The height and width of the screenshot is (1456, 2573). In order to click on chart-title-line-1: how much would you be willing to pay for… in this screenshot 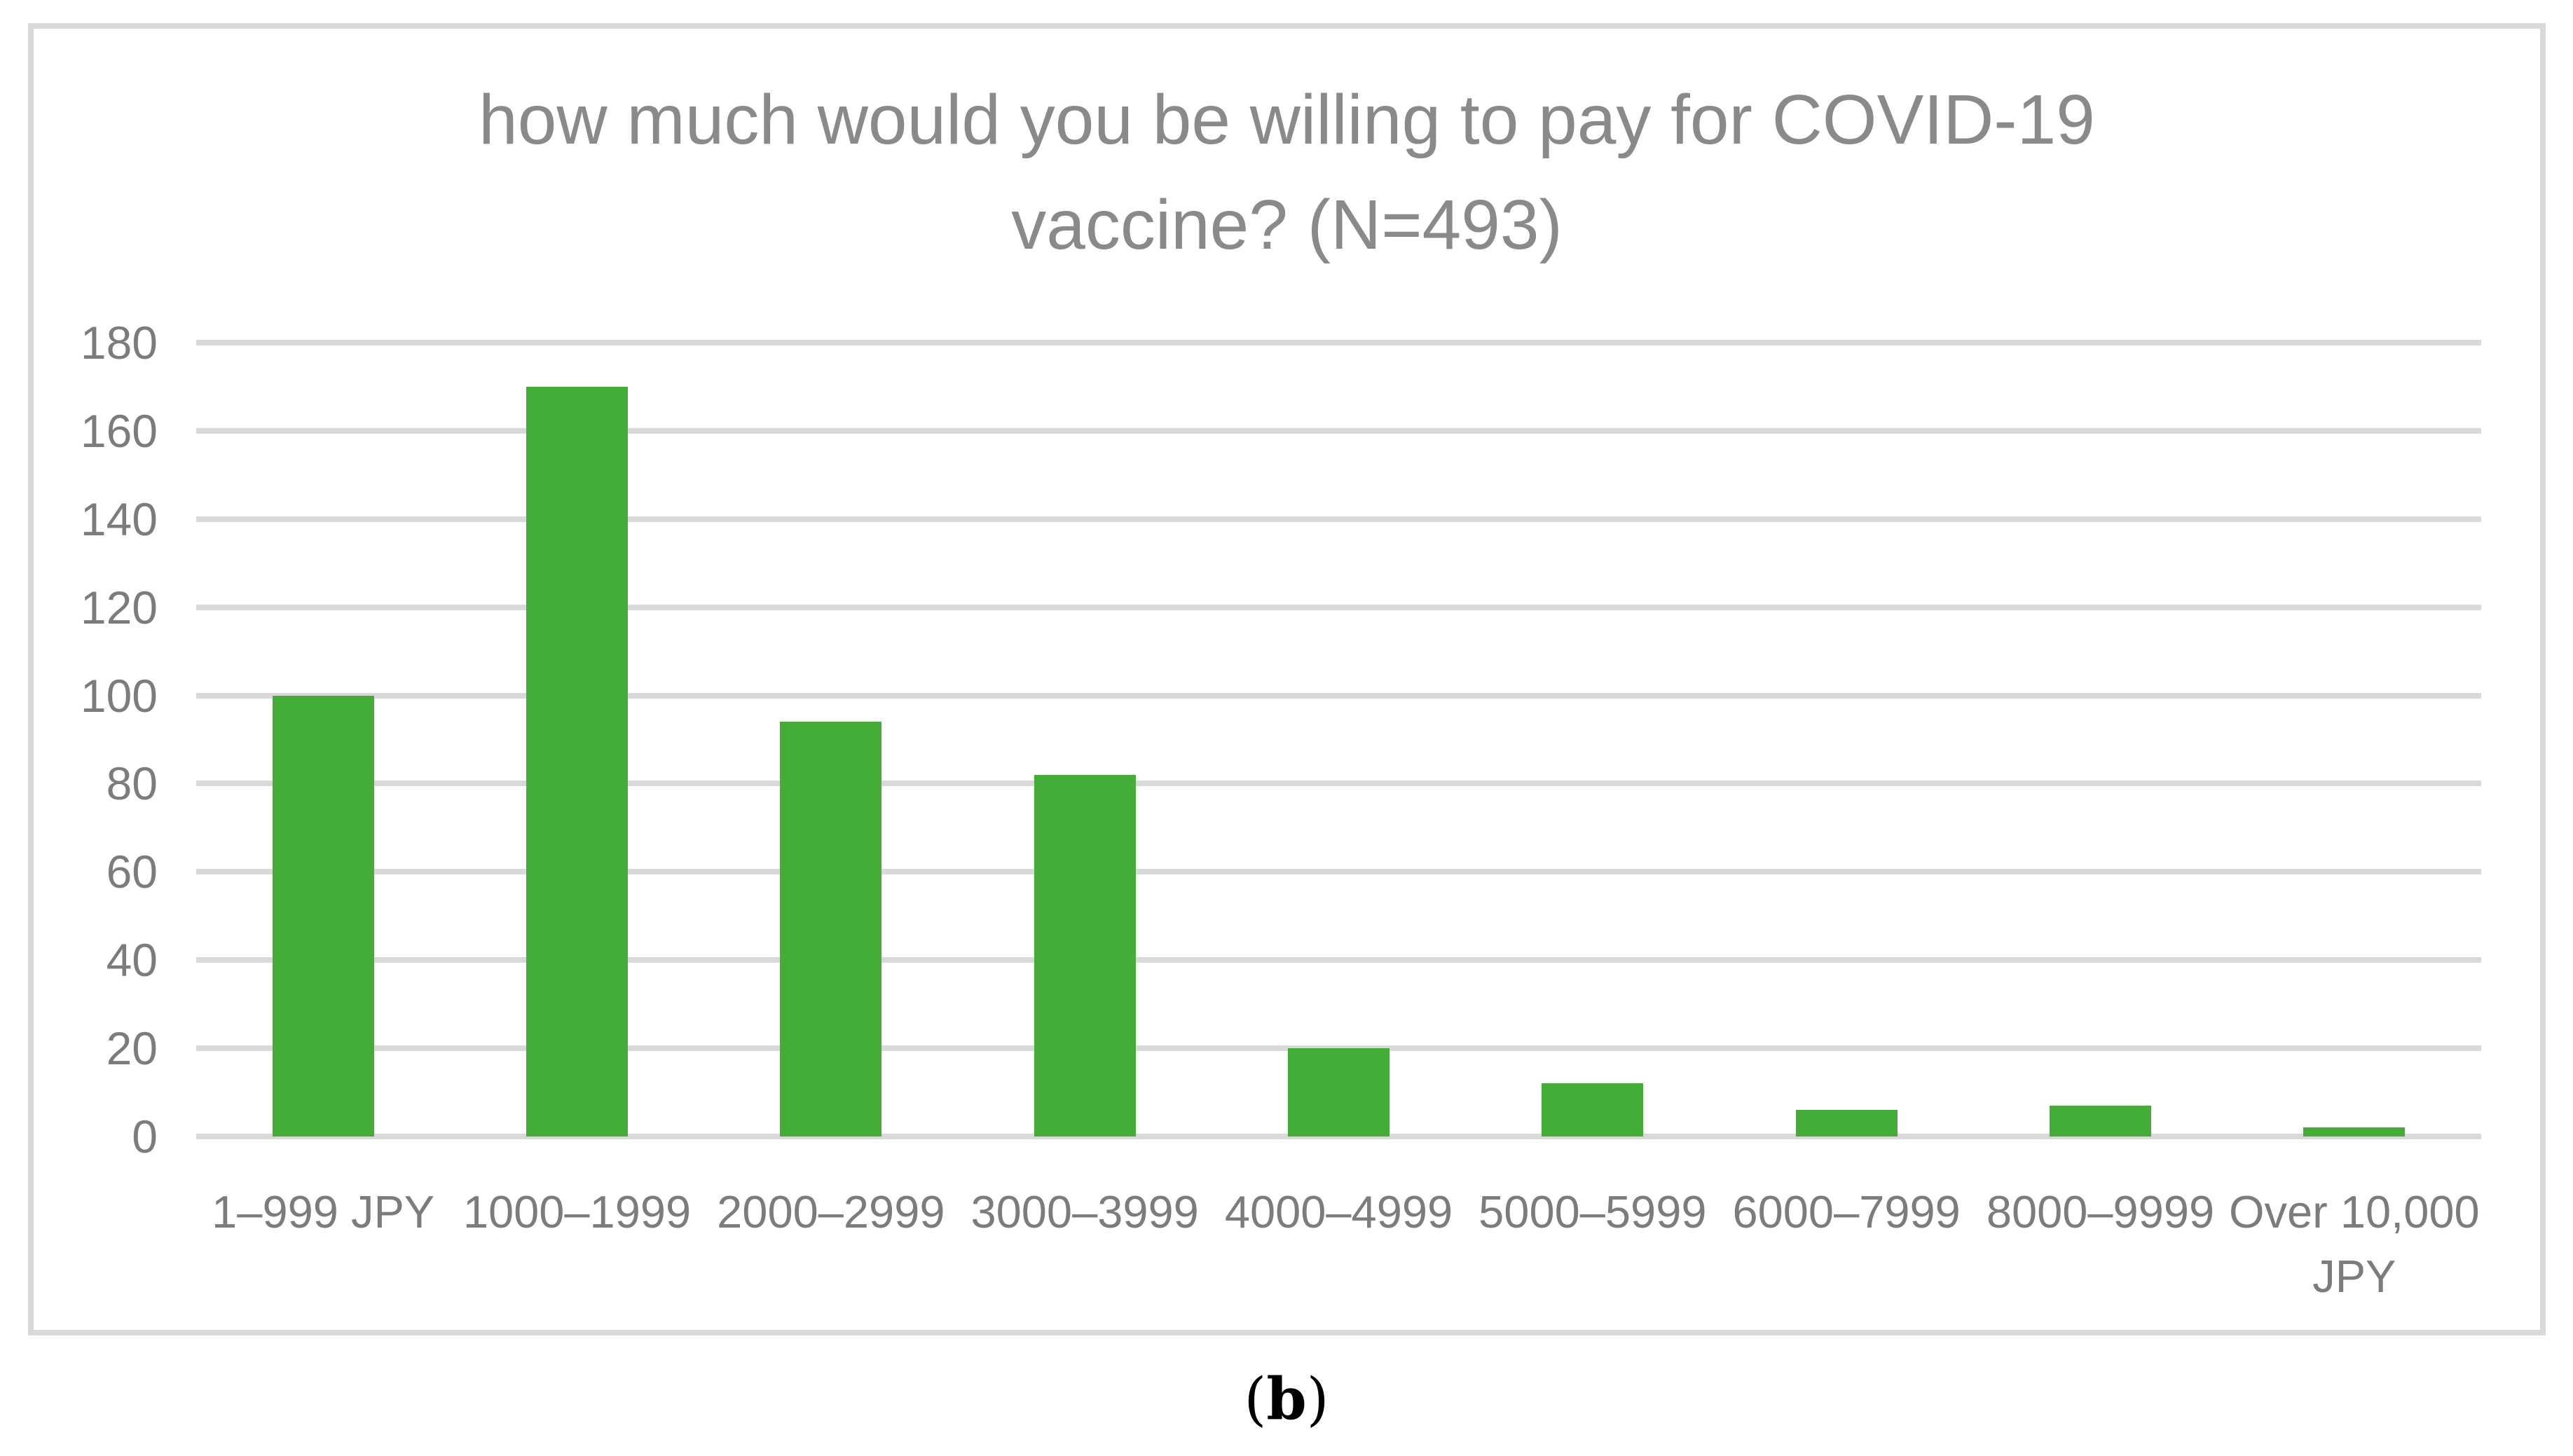, I will do `click(1287, 120)`.